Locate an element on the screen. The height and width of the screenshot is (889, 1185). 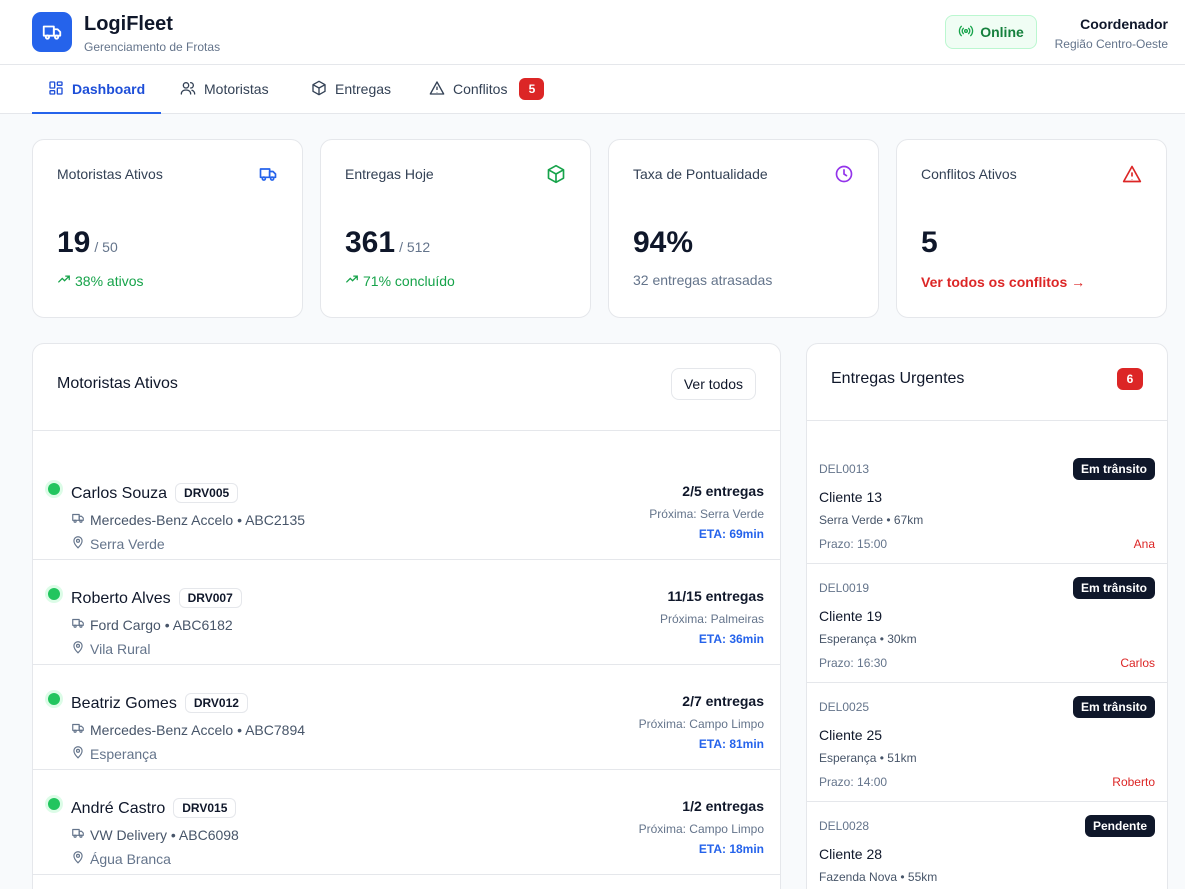
delivery-location: Esperança • 30km is located at coordinates (868, 639).